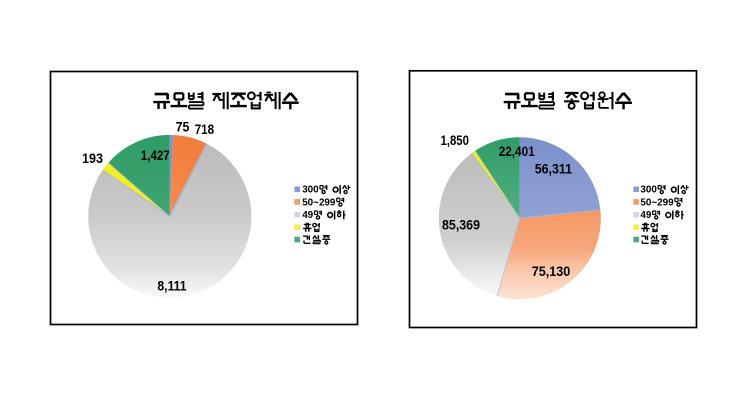  I want to click on svg-text: 1,427, so click(155, 155).